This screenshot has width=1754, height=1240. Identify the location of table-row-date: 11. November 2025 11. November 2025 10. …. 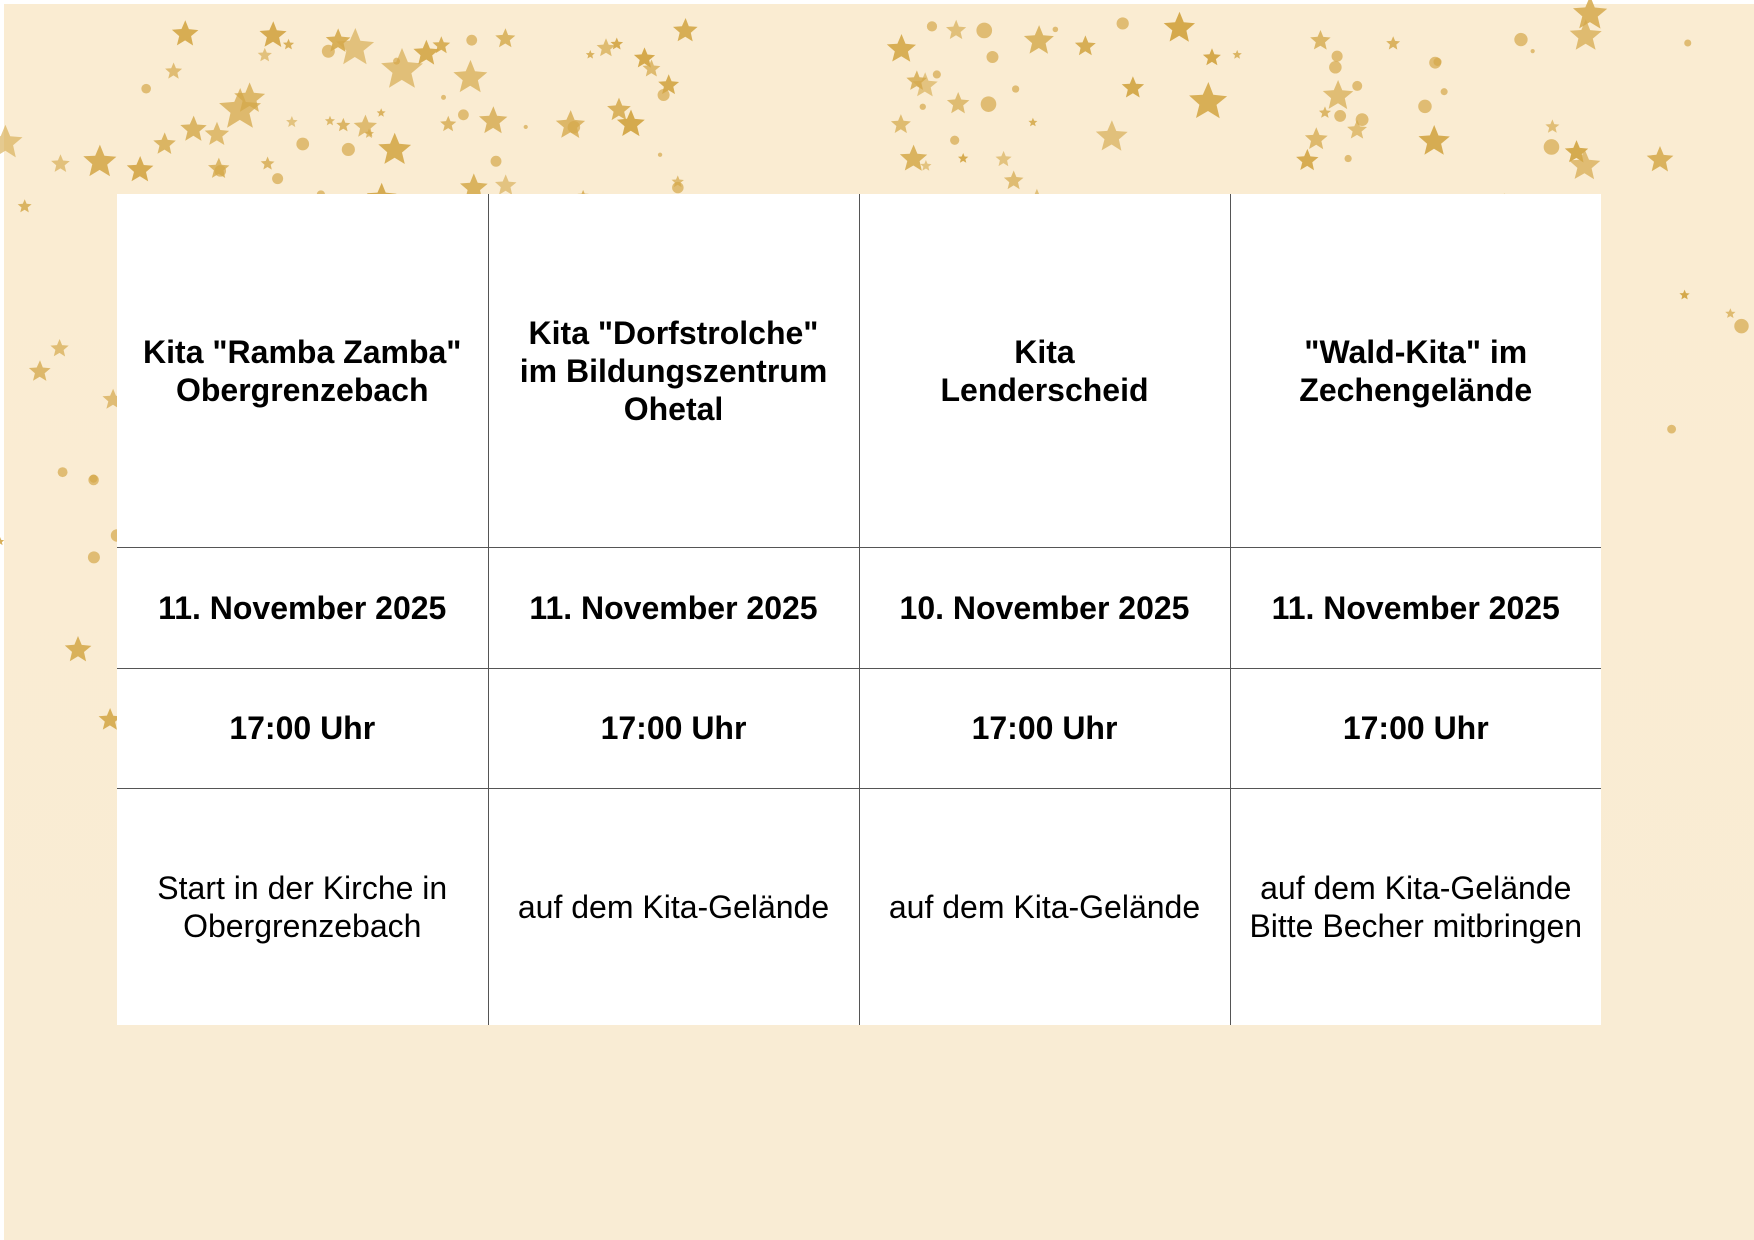
(859, 608).